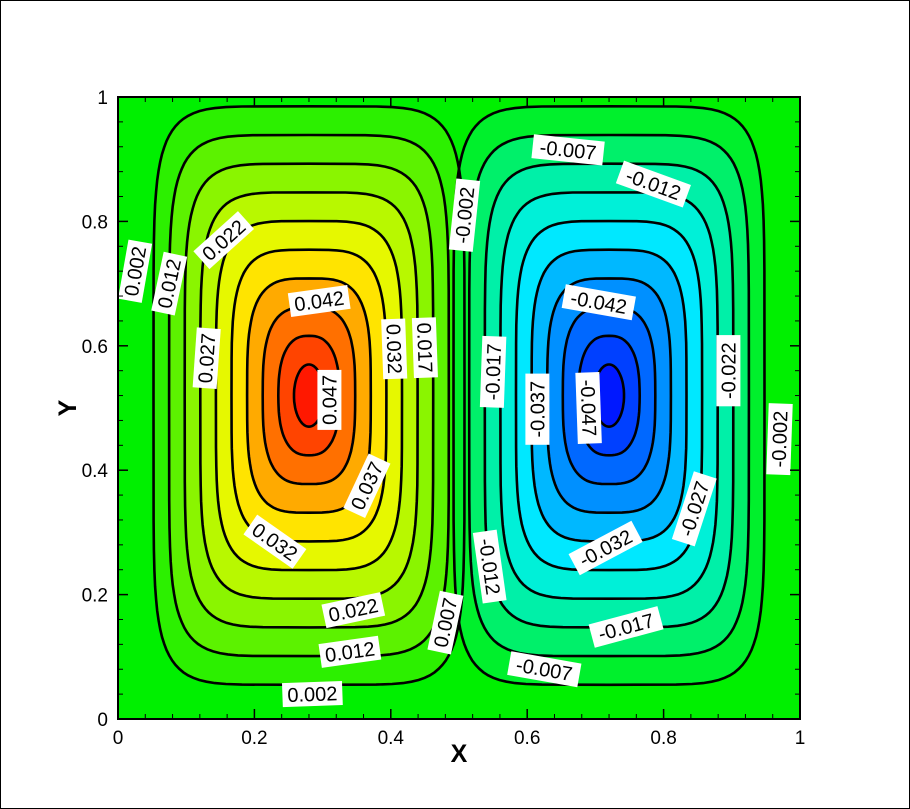 The image size is (910, 809). What do you see at coordinates (102, 98) in the screenshot?
I see `y-tick-label: 1` at bounding box center [102, 98].